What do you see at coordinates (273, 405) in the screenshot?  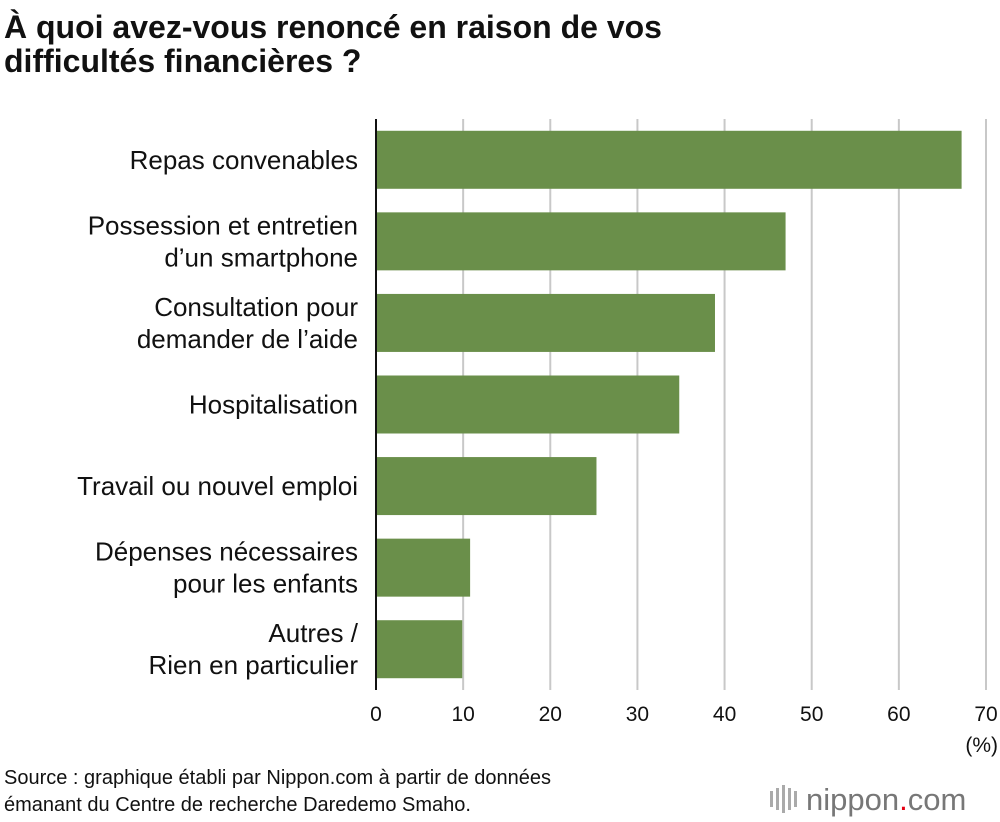 I see `y-tick-label: Hospitalisation` at bounding box center [273, 405].